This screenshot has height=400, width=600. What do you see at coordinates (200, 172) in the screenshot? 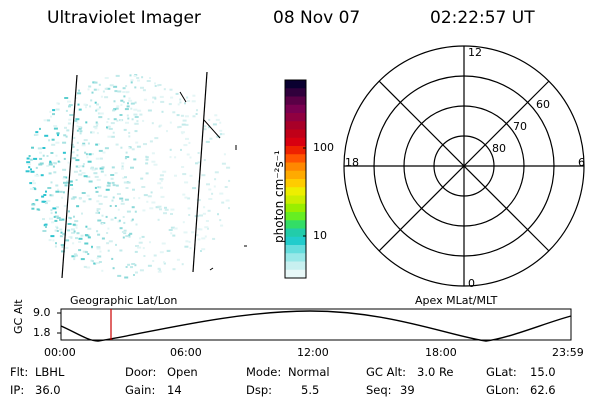
I see `boundary-line-right` at bounding box center [200, 172].